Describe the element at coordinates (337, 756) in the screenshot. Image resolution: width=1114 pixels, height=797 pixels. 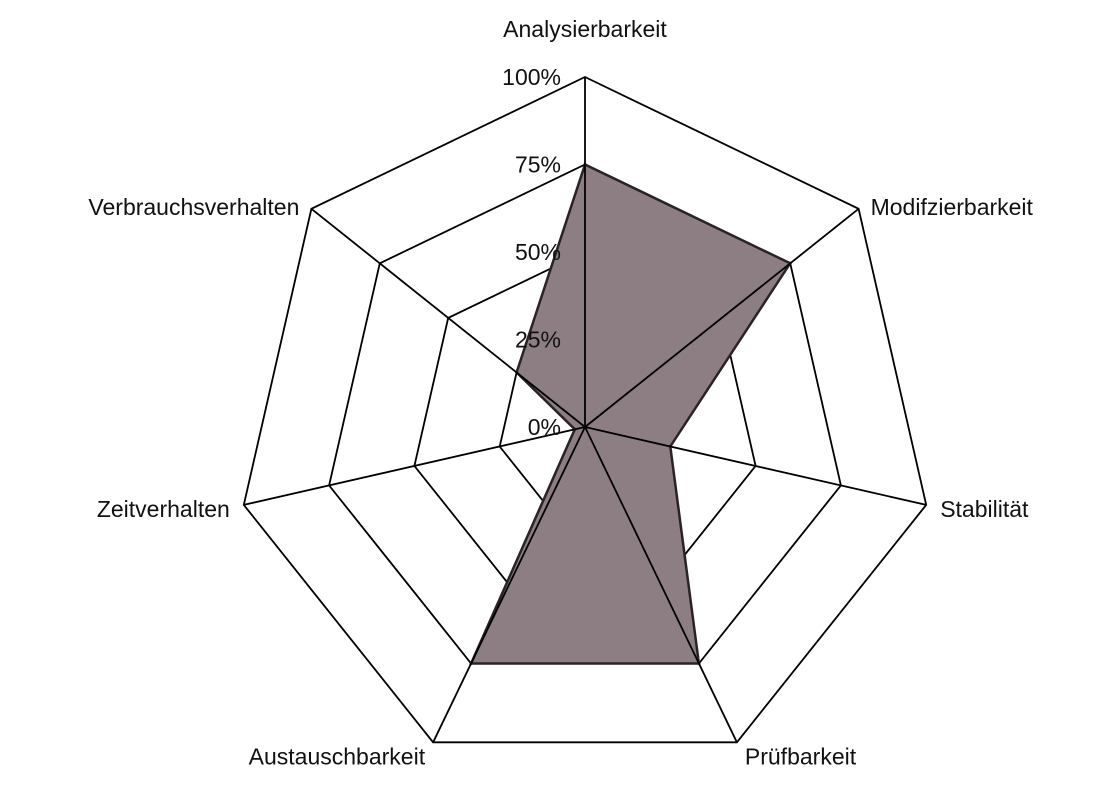
I see `axis-label-4: Austauschbarkeit` at that location.